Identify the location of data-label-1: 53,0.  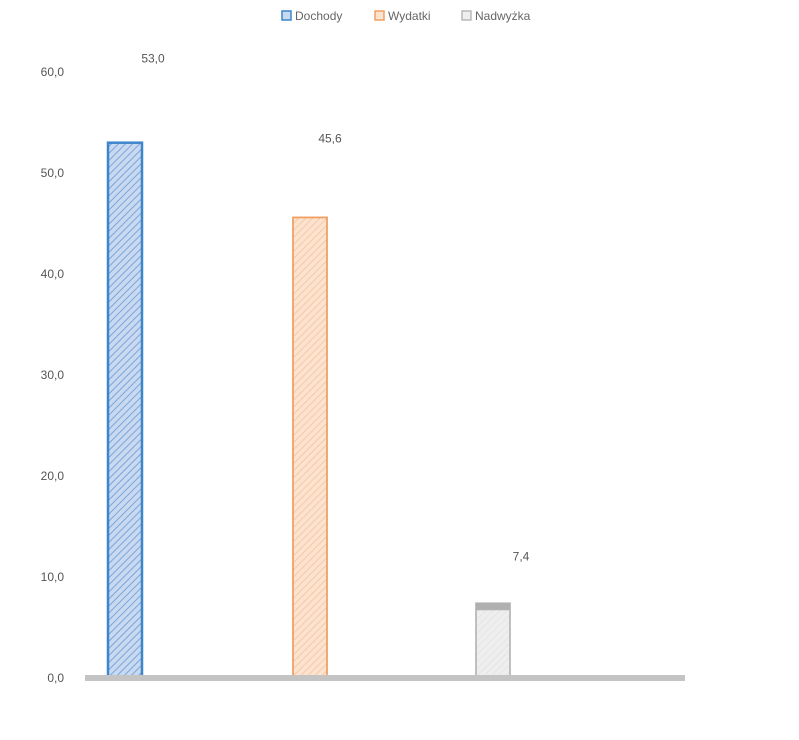
(153, 59).